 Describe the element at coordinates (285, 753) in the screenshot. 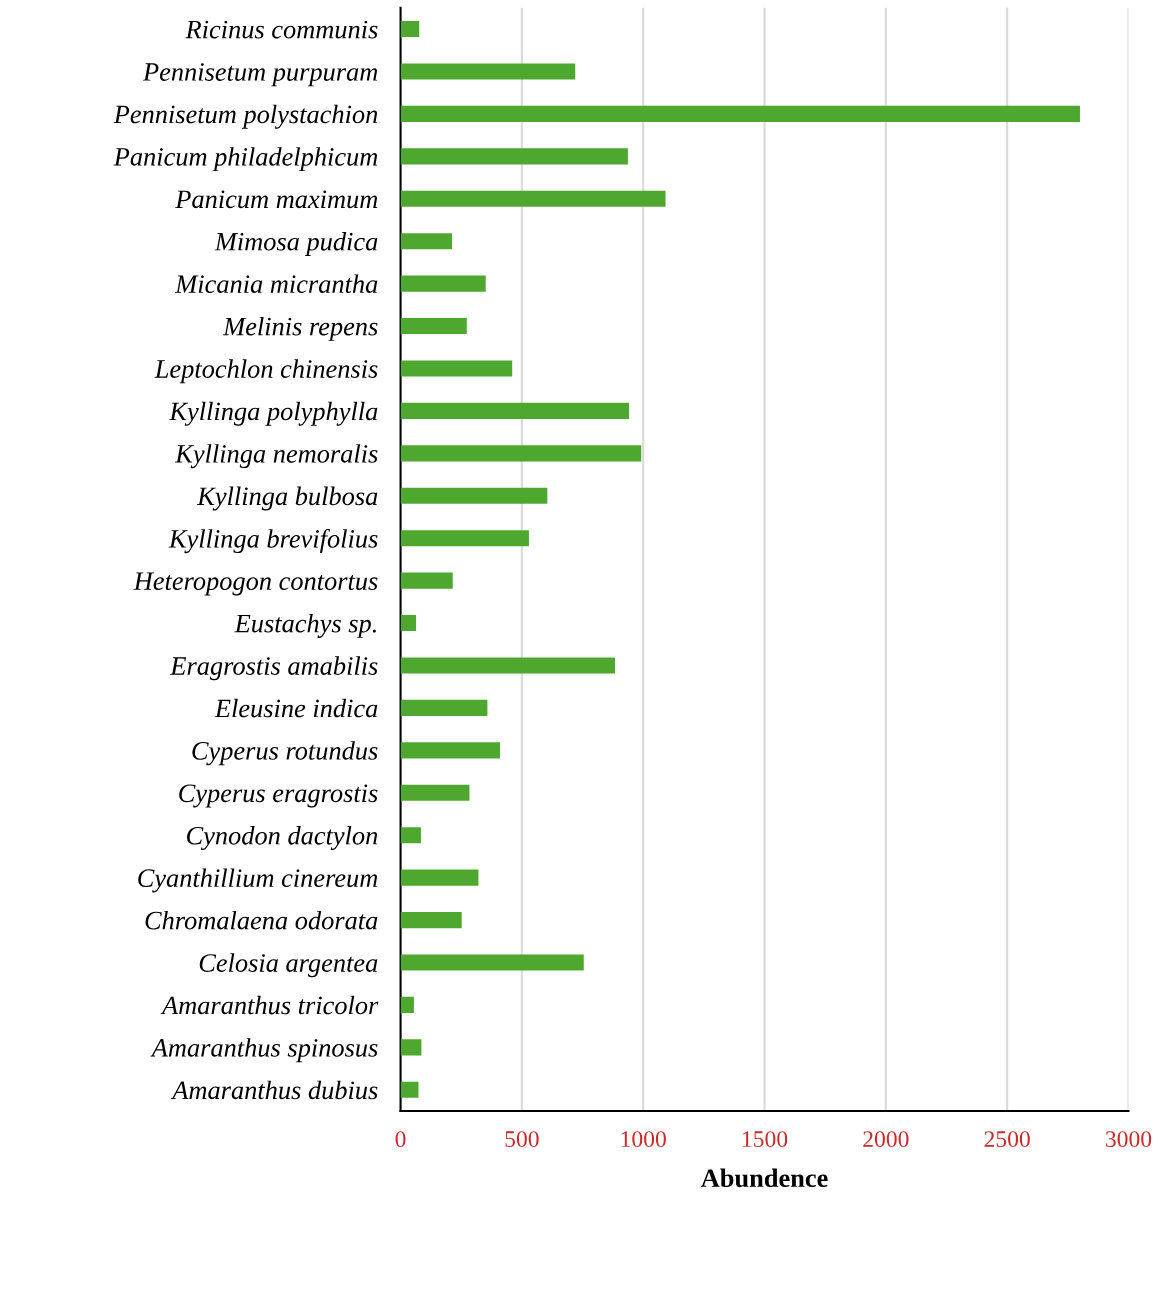

I see `y-tick-label: Cyperus rotundus` at that location.